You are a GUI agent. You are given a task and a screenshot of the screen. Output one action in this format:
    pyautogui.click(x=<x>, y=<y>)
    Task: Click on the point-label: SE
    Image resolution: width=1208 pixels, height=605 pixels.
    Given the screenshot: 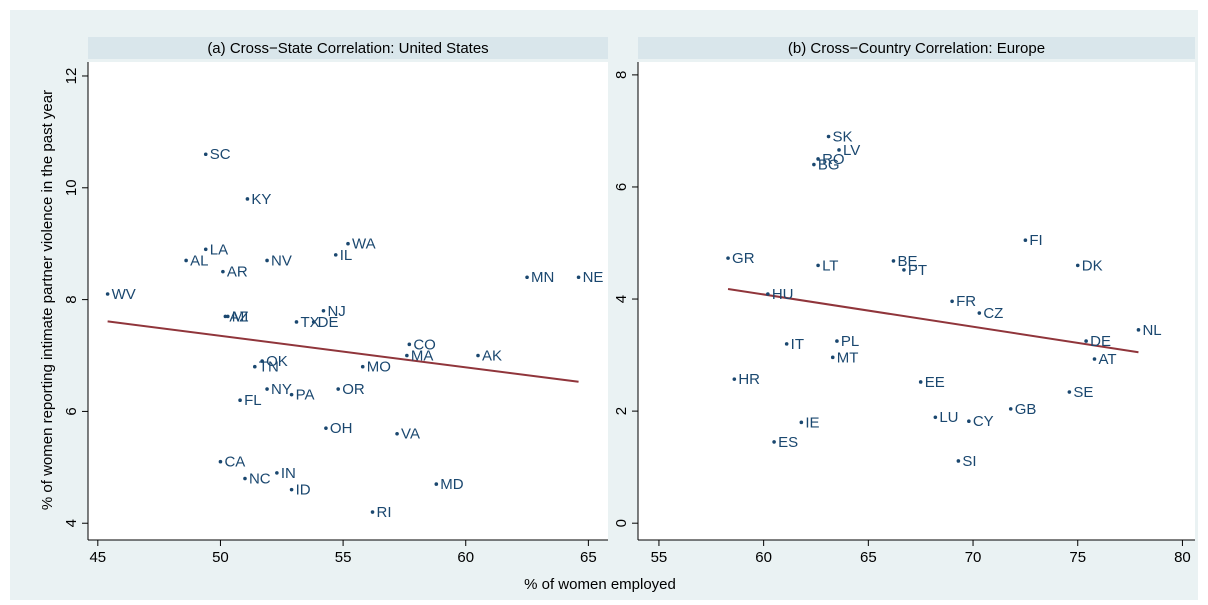 What is the action you would take?
    pyautogui.click(x=1083, y=392)
    